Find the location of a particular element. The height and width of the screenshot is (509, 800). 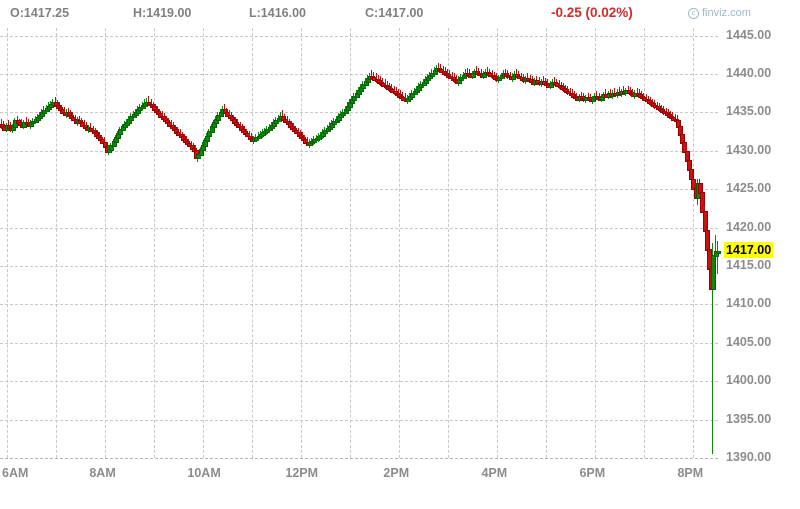

price-change-value: -0.25 (0.02%) is located at coordinates (592, 12).